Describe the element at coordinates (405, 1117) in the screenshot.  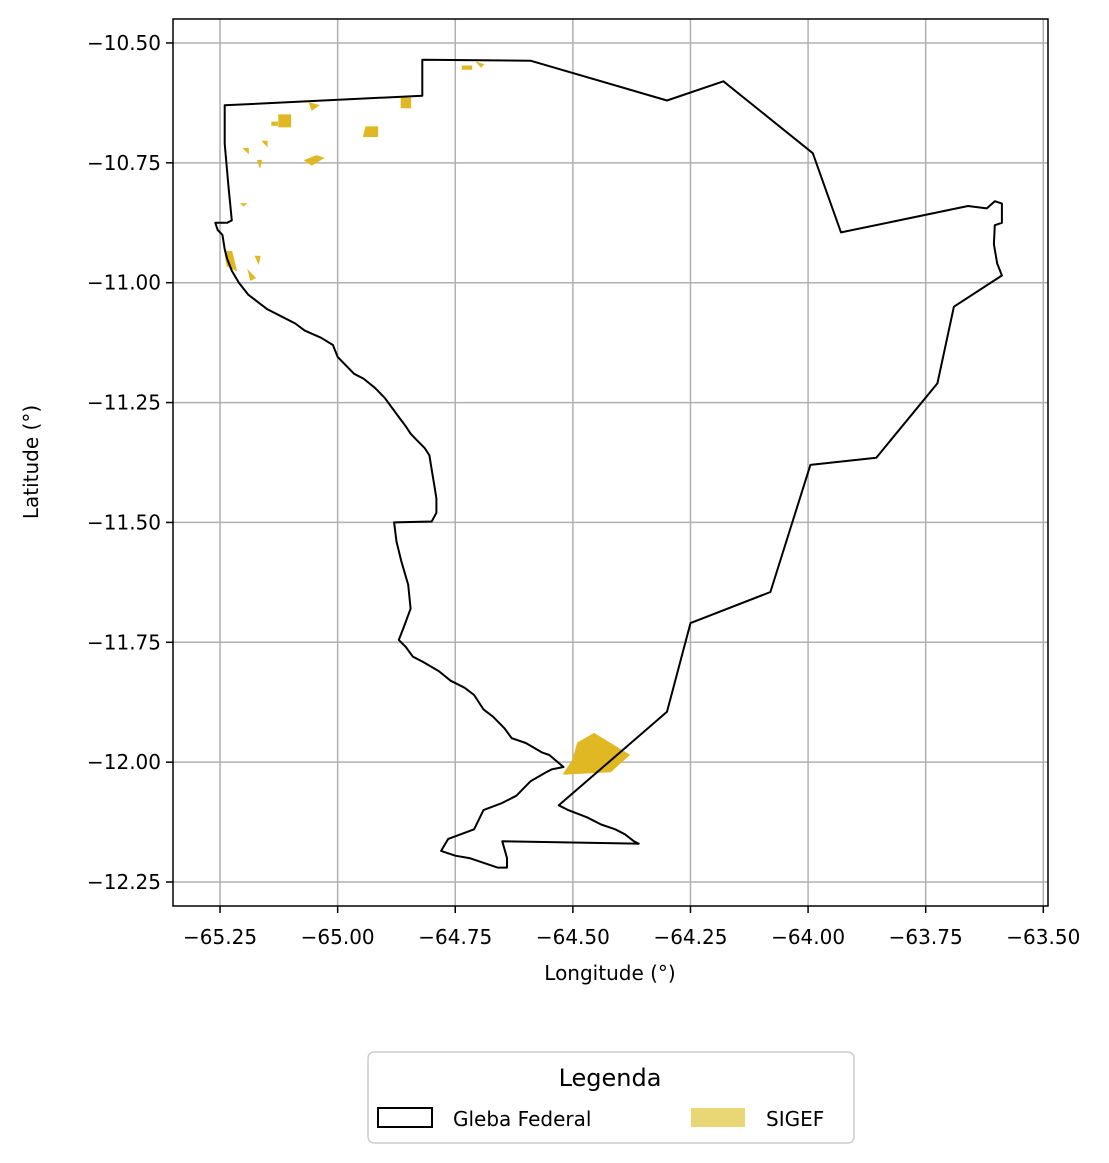
I see `legend-swatch-gleba` at that location.